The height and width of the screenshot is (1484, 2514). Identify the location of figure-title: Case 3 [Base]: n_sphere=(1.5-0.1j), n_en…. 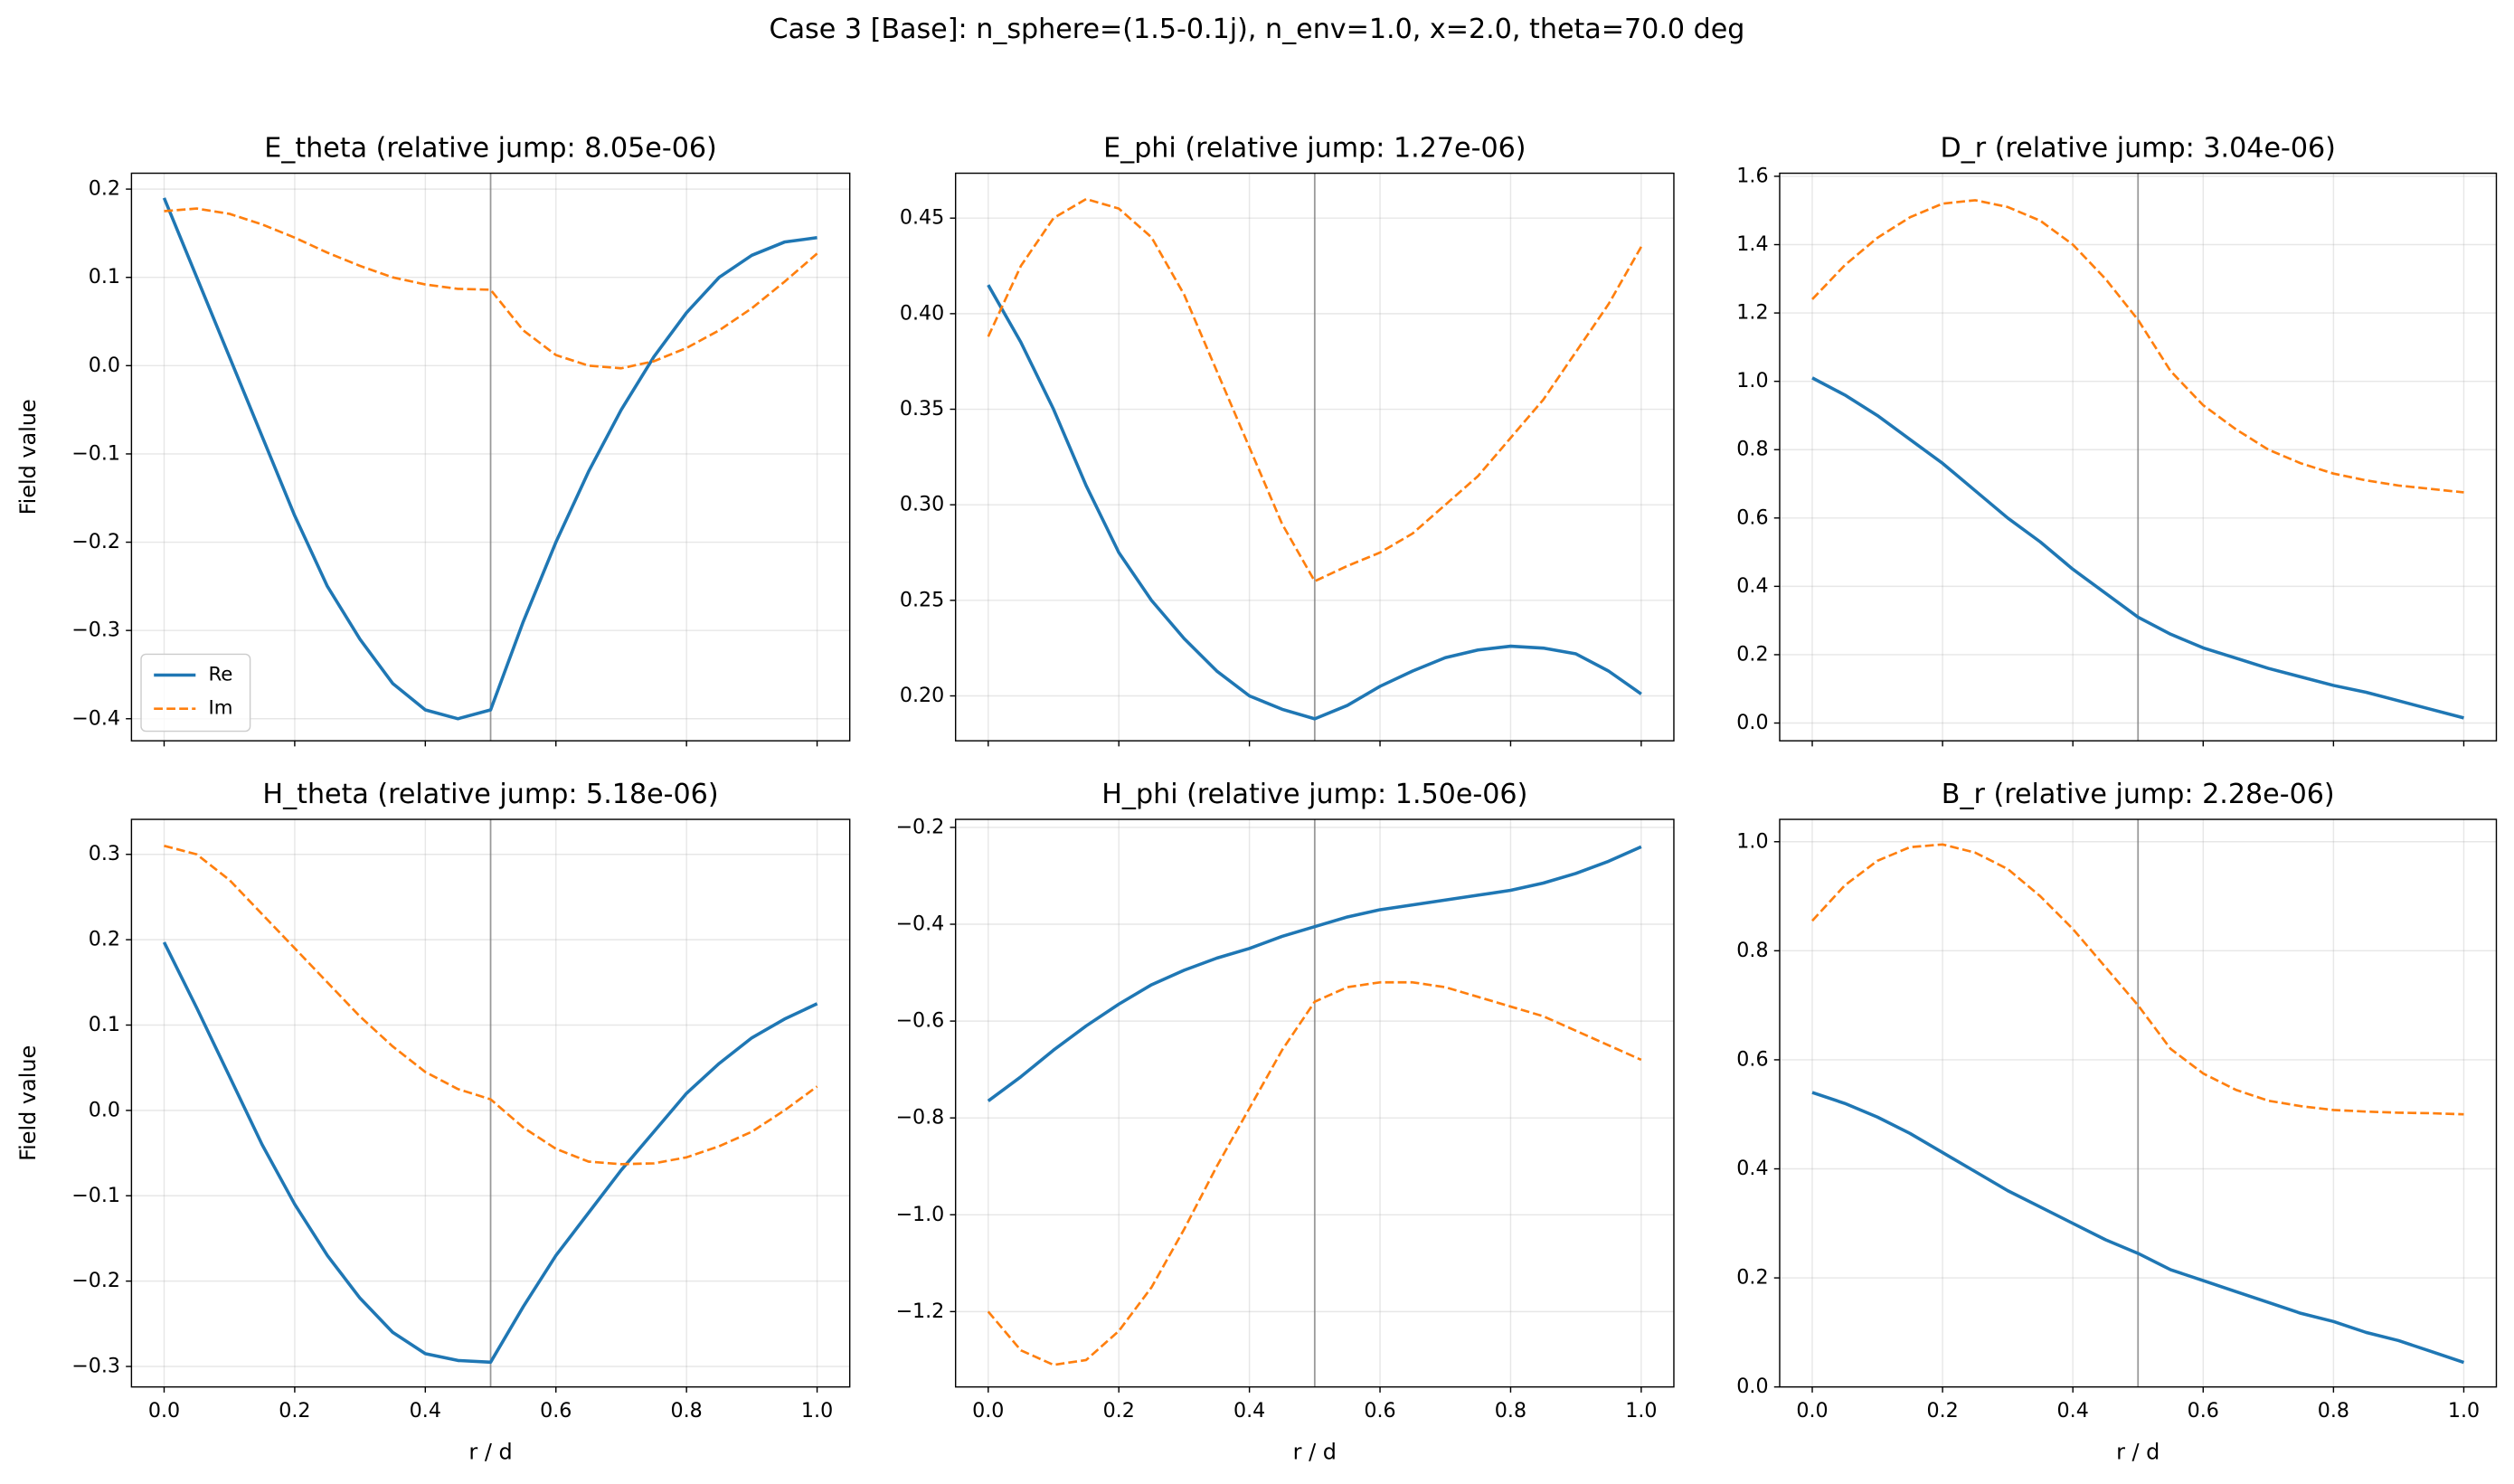
(1257, 29).